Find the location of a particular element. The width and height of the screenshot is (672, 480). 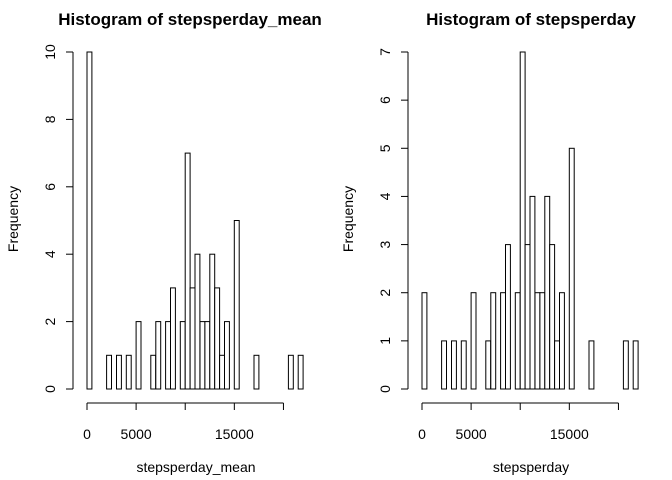

left-x-tick-label: 0 is located at coordinates (87, 434).